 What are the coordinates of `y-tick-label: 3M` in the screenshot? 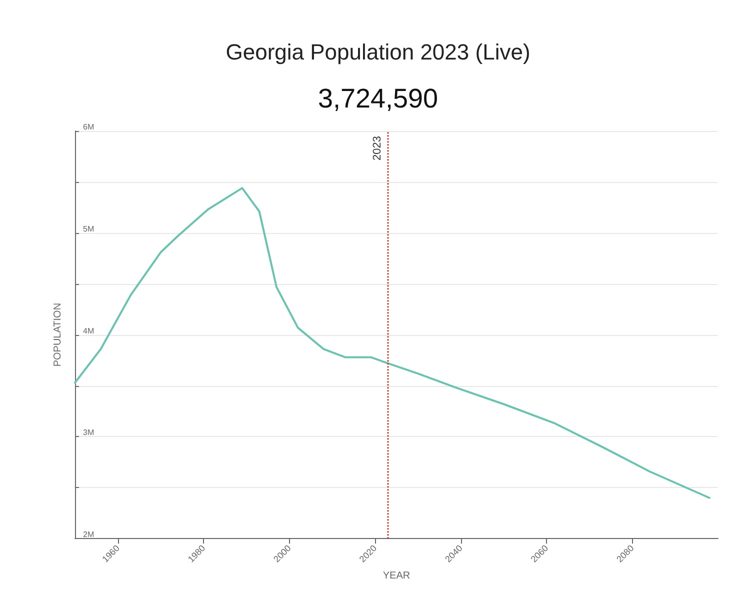 It's located at (88, 433).